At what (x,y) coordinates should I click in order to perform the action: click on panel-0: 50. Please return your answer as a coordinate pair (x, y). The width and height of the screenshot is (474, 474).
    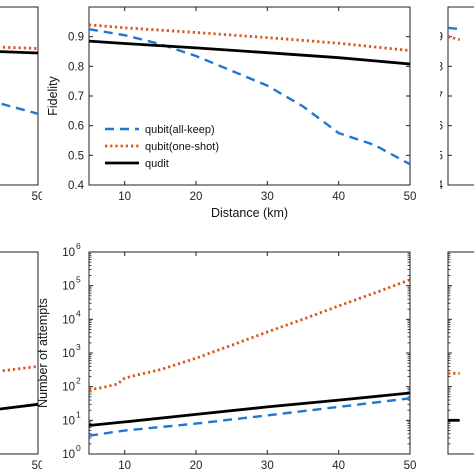
    Looking at the image, I should click on (22, 104).